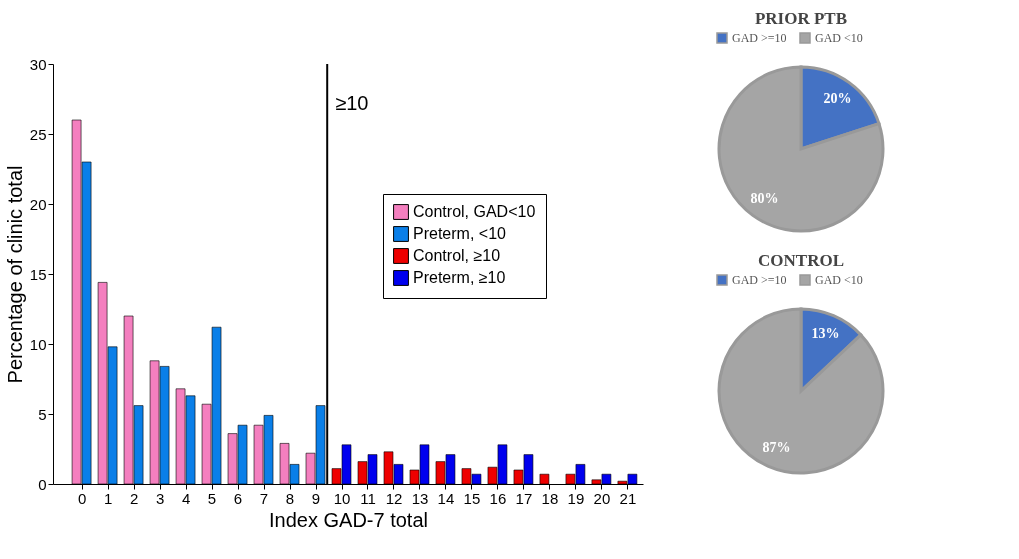 This screenshot has width=1019, height=559. What do you see at coordinates (394, 498) in the screenshot?
I see `x-tick-label: 12` at bounding box center [394, 498].